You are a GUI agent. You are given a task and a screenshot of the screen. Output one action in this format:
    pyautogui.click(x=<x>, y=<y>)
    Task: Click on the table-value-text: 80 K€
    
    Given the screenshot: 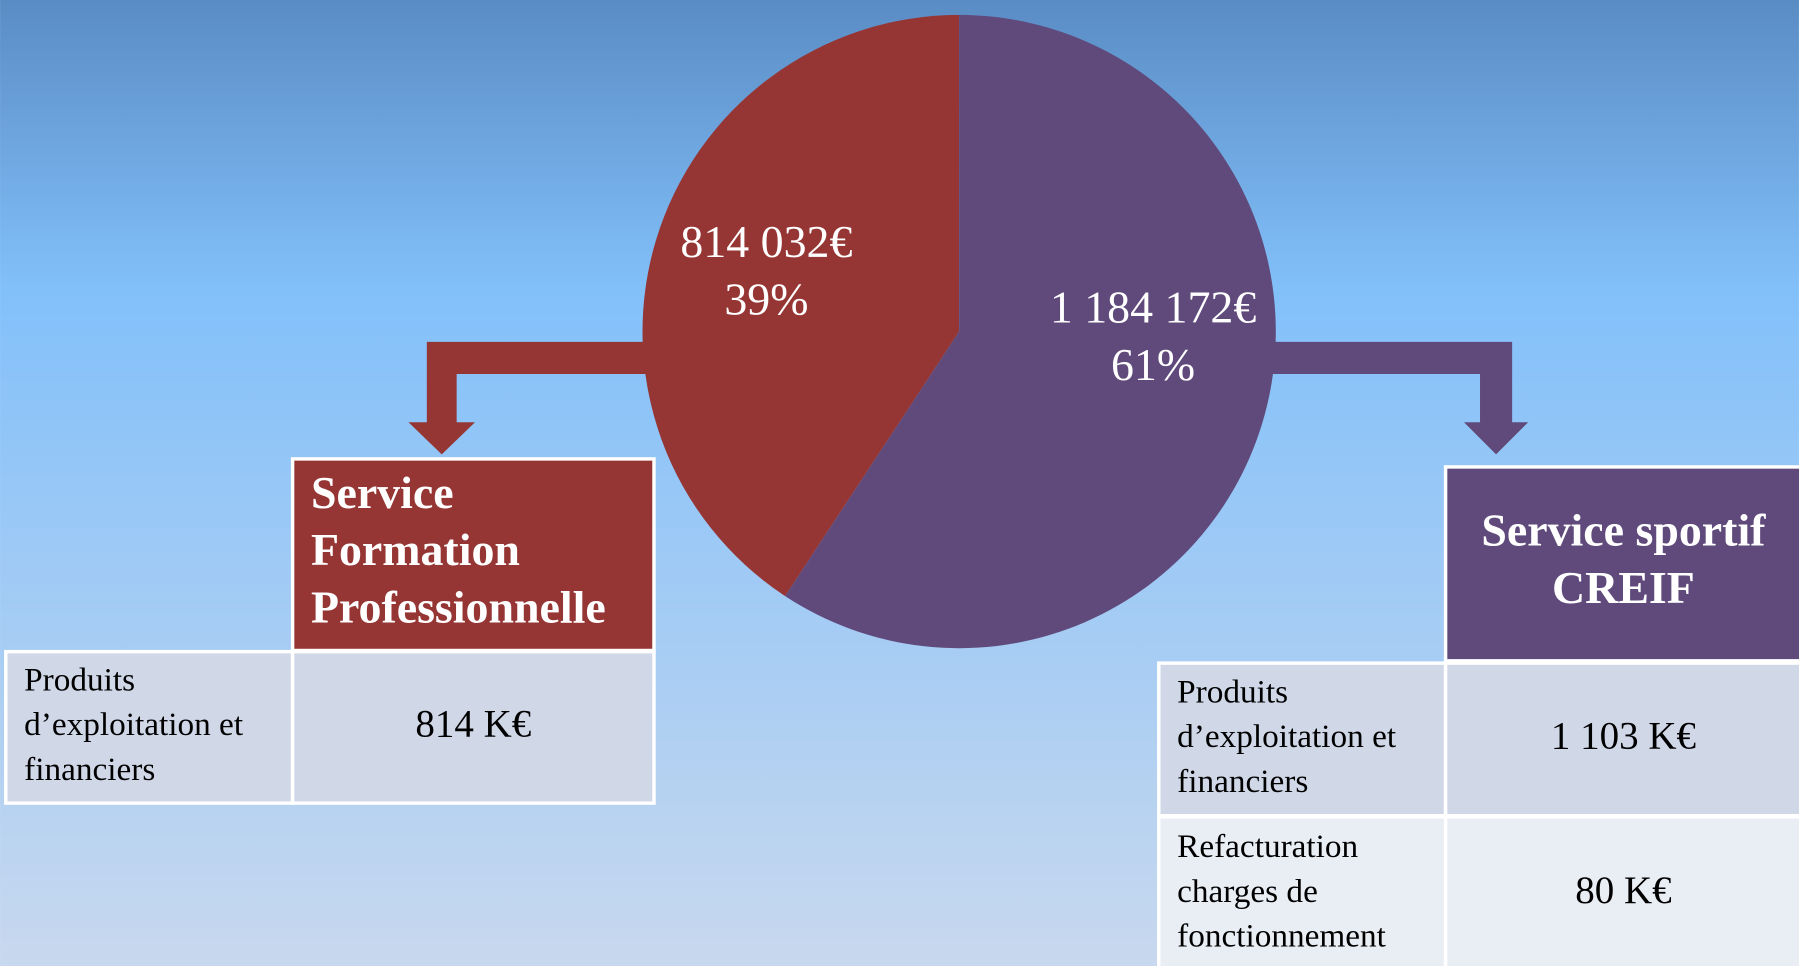 What is the action you would take?
    pyautogui.click(x=1623, y=890)
    